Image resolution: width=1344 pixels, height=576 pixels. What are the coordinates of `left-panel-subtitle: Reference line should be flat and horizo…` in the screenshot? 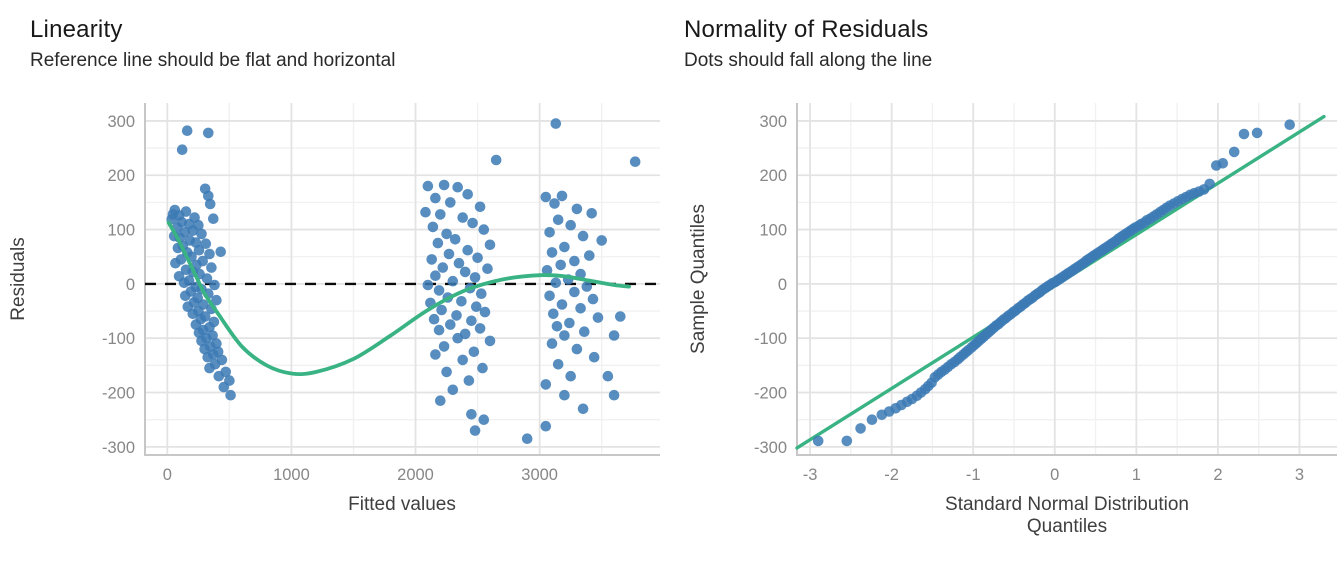 It's located at (213, 60).